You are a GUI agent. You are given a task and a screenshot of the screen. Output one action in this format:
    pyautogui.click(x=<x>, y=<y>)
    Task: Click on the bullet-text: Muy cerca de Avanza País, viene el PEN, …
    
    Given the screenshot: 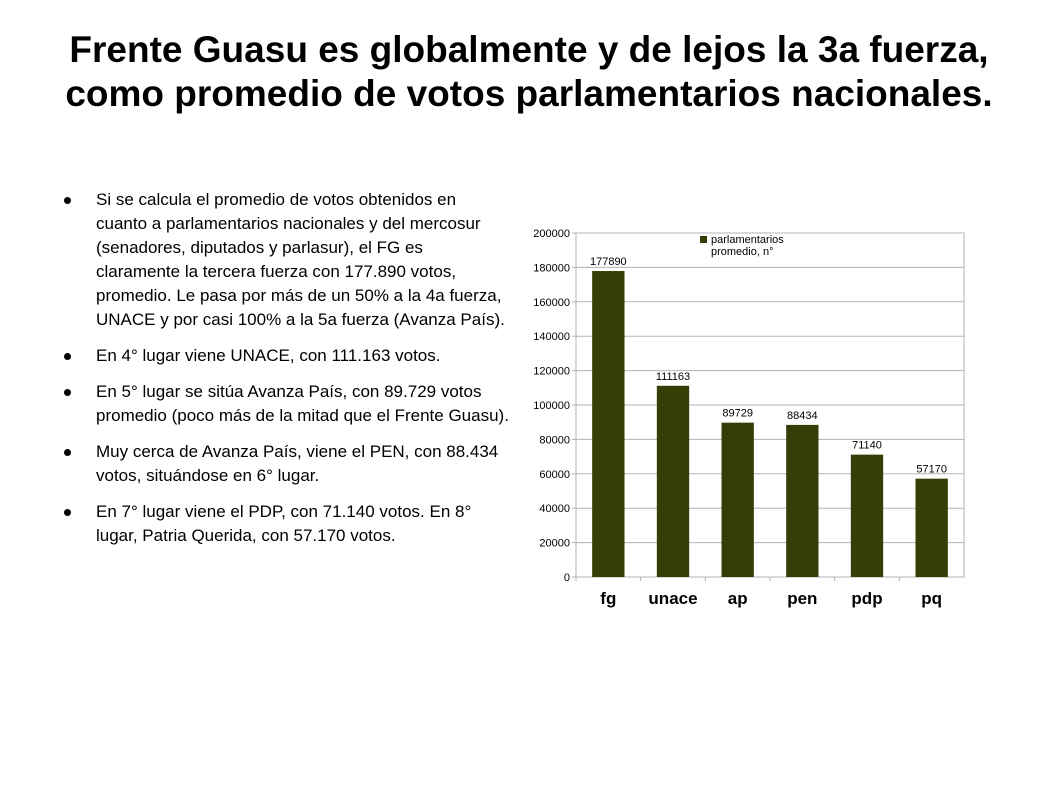 What is the action you would take?
    pyautogui.click(x=297, y=463)
    